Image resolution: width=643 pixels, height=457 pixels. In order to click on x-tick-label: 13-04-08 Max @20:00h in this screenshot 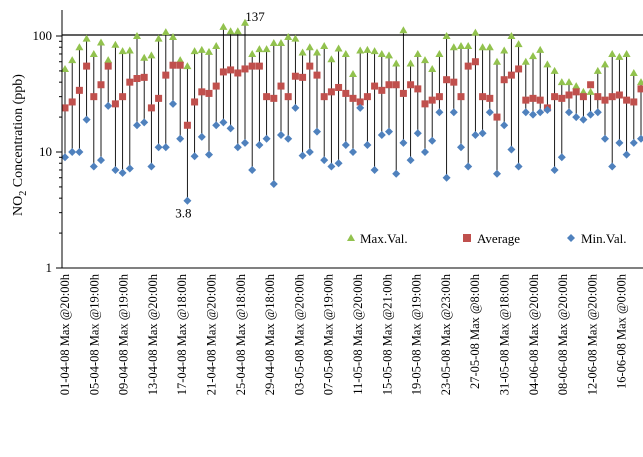, I will do `click(153, 334)`.